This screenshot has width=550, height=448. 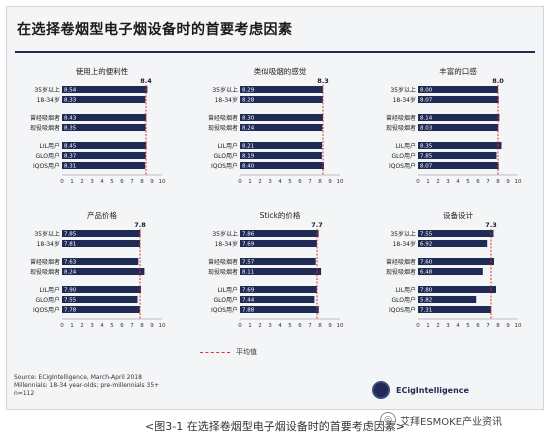 What do you see at coordinates (426, 245) in the screenshot?
I see `bar-value-label: 6.92` at bounding box center [426, 245].